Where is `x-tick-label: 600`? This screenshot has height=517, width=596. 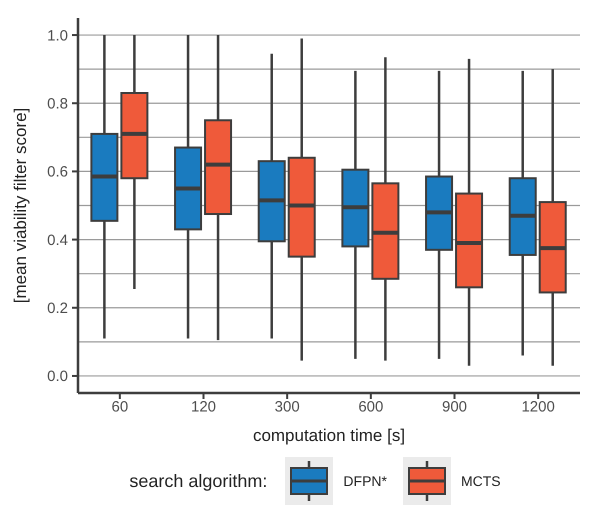 x-tick-label: 600 is located at coordinates (371, 407).